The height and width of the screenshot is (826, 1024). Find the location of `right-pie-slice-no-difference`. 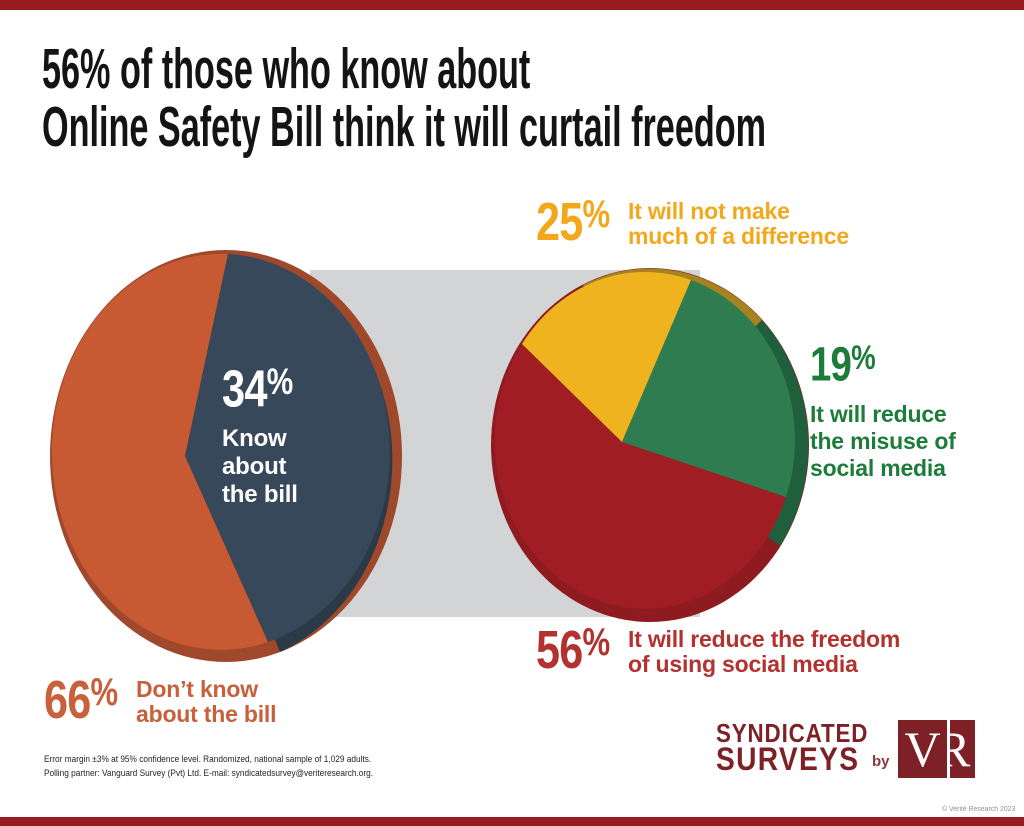

right-pie-slice-no-difference is located at coordinates (606, 356).